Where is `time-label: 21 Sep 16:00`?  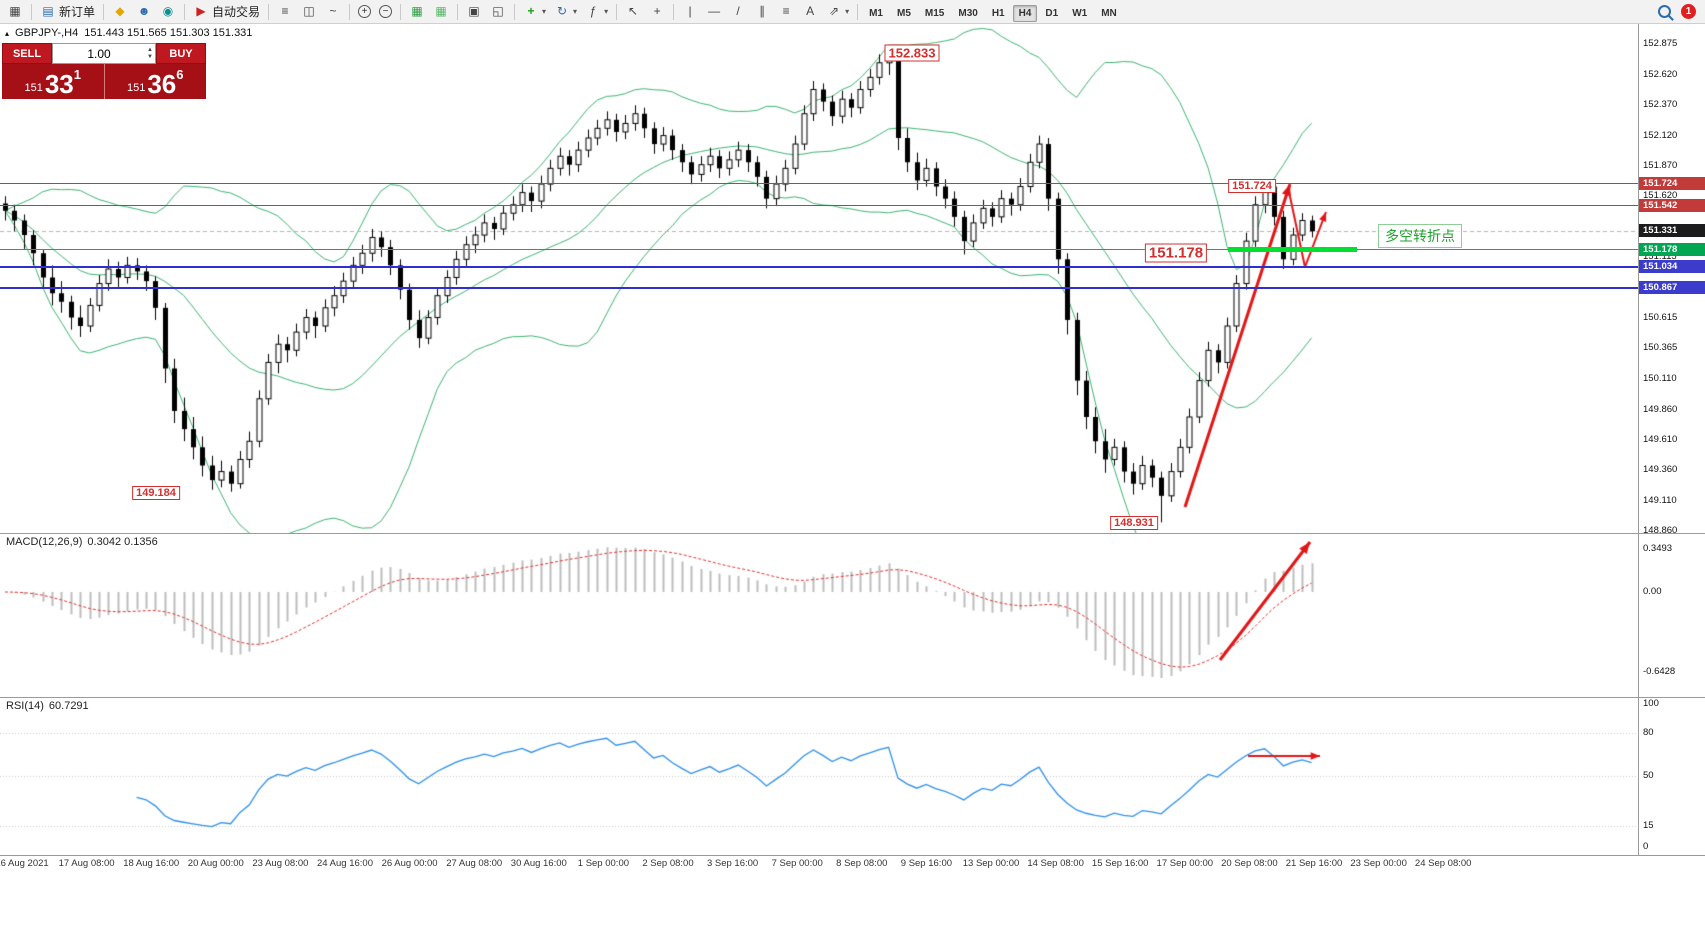 time-label: 21 Sep 16:00 is located at coordinates (1314, 863).